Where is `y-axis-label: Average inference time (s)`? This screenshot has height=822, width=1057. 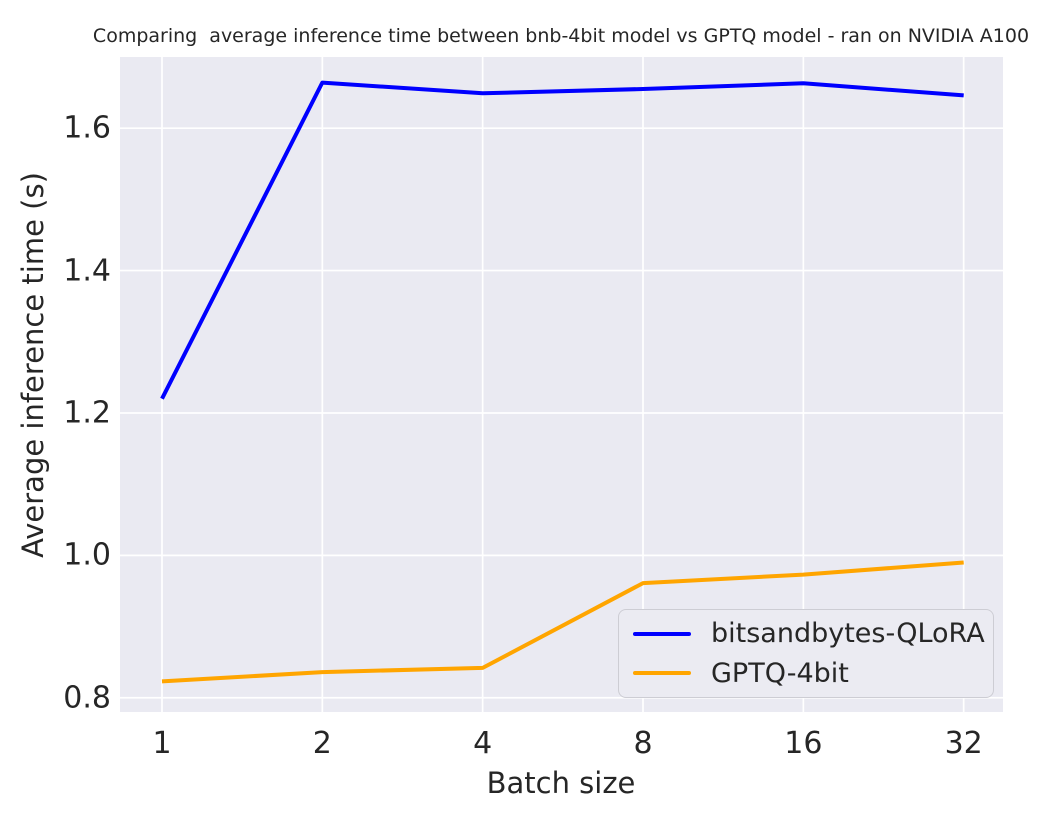 y-axis-label: Average inference time (s) is located at coordinates (33, 365).